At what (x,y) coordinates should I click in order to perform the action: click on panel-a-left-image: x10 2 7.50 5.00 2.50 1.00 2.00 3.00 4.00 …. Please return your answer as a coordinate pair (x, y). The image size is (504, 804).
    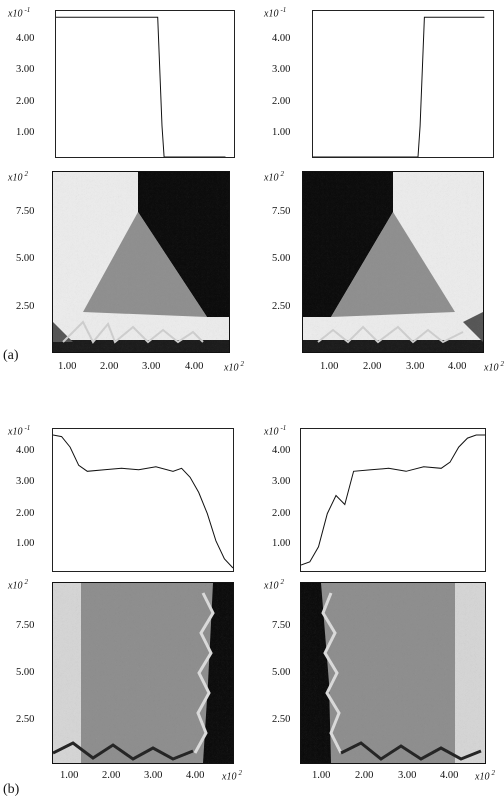
    Looking at the image, I should click on (128, 274).